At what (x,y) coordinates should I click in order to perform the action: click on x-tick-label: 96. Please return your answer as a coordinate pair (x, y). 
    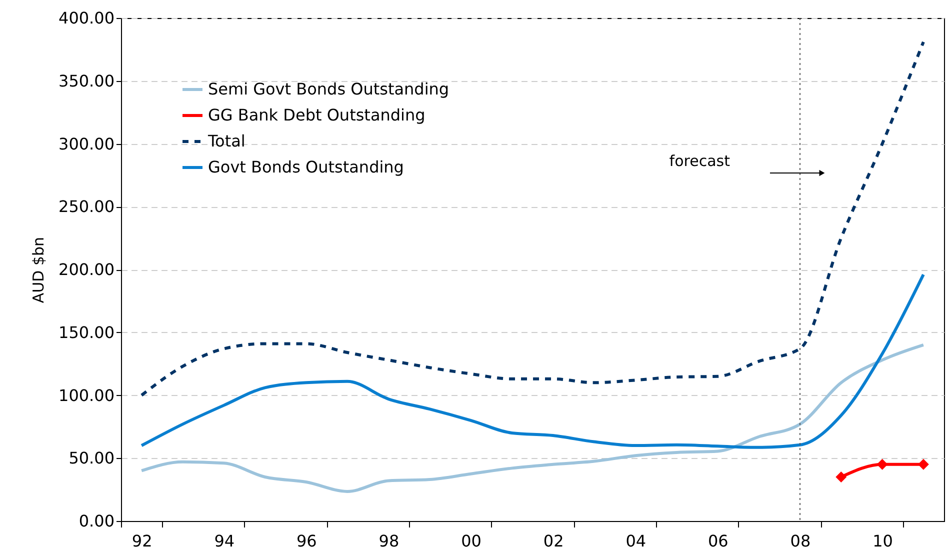
    Looking at the image, I should click on (306, 541).